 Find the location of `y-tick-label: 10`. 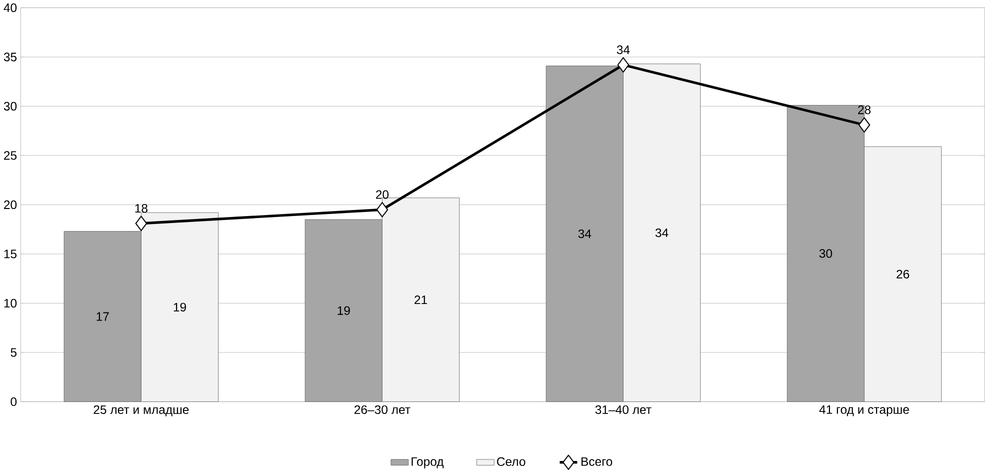

y-tick-label: 10 is located at coordinates (10, 303).